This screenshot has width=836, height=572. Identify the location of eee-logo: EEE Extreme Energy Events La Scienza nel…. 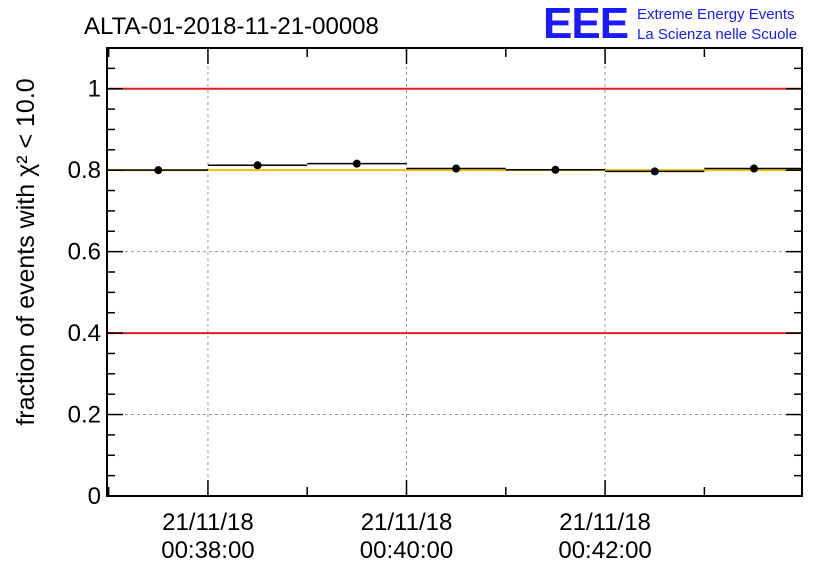
(670, 24).